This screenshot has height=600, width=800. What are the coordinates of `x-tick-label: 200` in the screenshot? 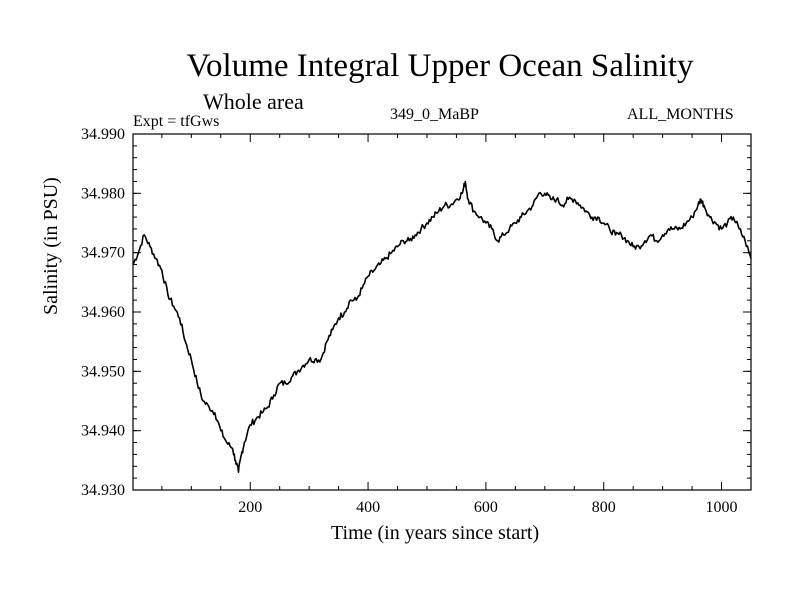 It's located at (250, 507).